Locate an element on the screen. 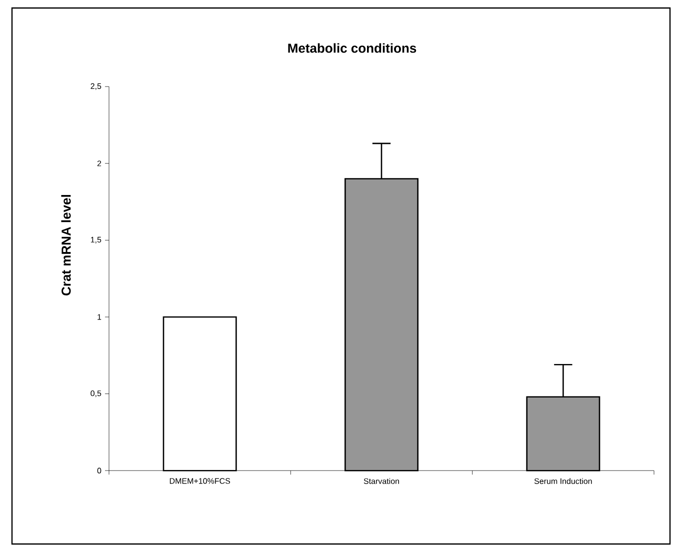 This screenshot has height=552, width=675. y-tick-label: 1 is located at coordinates (100, 317).